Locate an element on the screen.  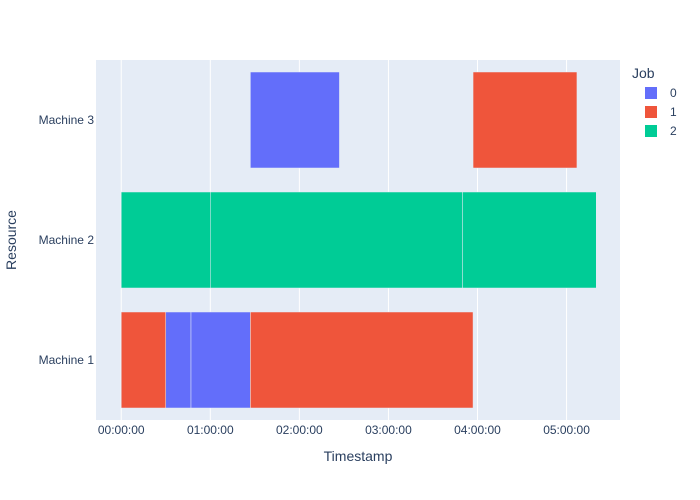
legend-label-2: 2 is located at coordinates (673, 131).